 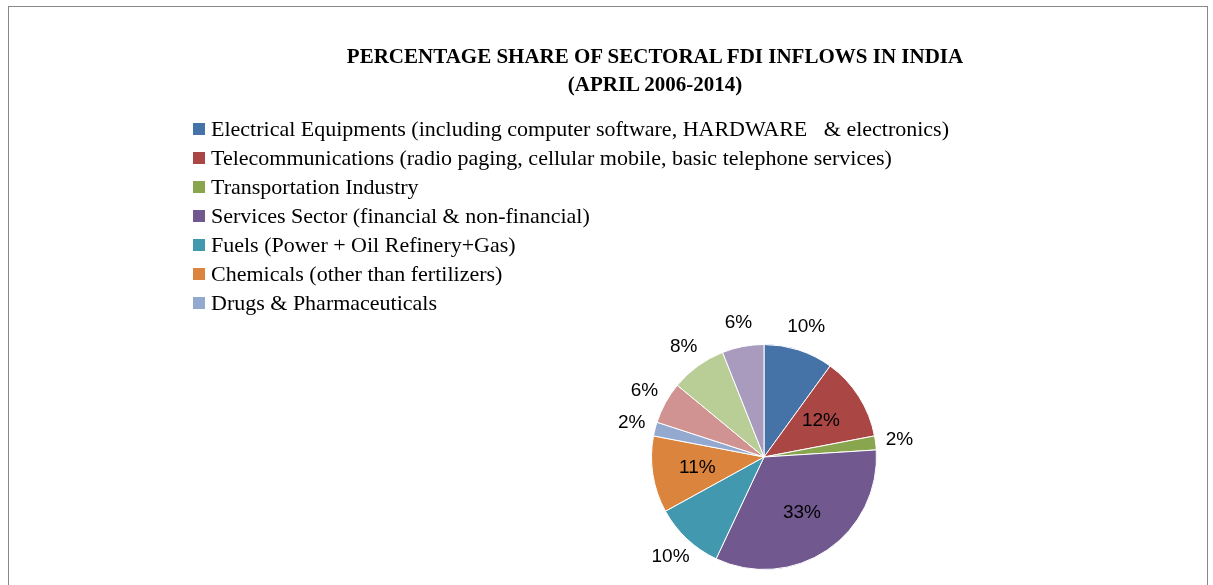 What do you see at coordinates (821, 420) in the screenshot?
I see `data-label: 12%` at bounding box center [821, 420].